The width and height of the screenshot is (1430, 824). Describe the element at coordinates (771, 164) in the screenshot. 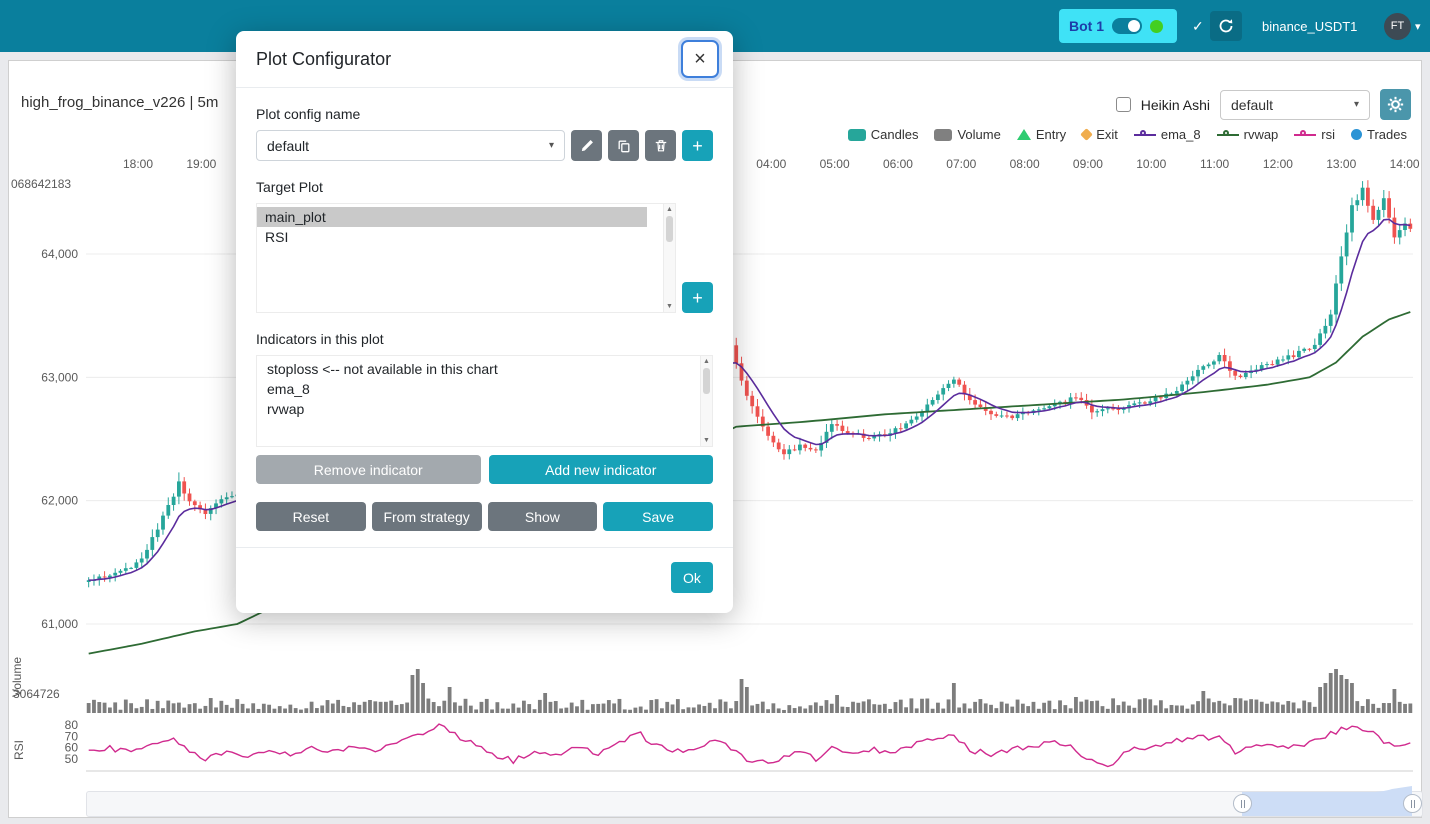

I see `time-axis-label: 04:00` at that location.